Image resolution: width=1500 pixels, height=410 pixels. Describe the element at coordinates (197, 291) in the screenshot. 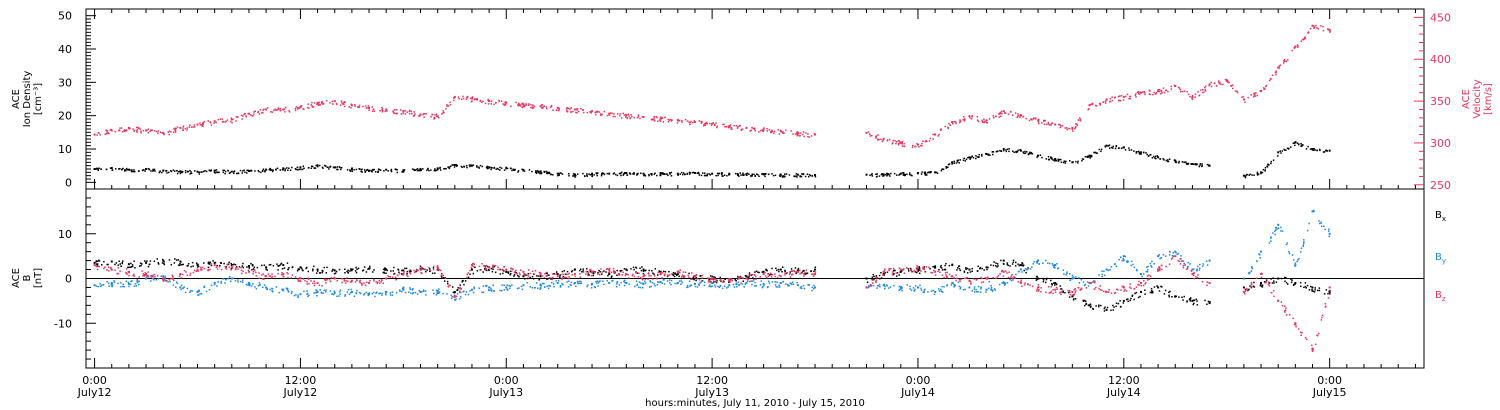

I see `by-point` at that location.